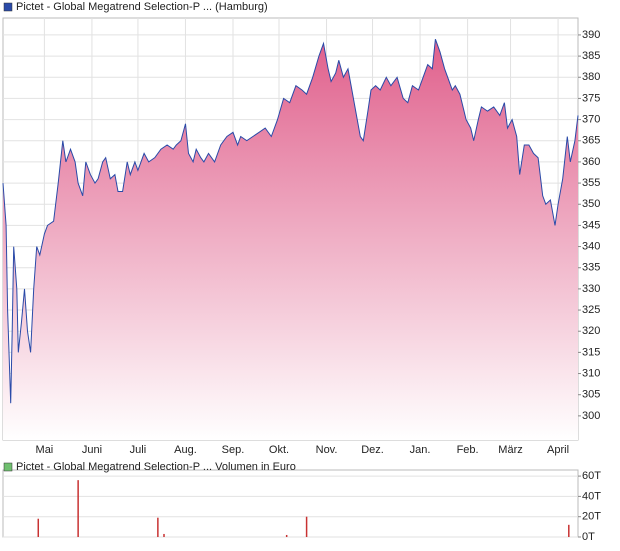 This screenshot has height=551, width=620. I want to click on y-tick-label: 320, so click(591, 331).